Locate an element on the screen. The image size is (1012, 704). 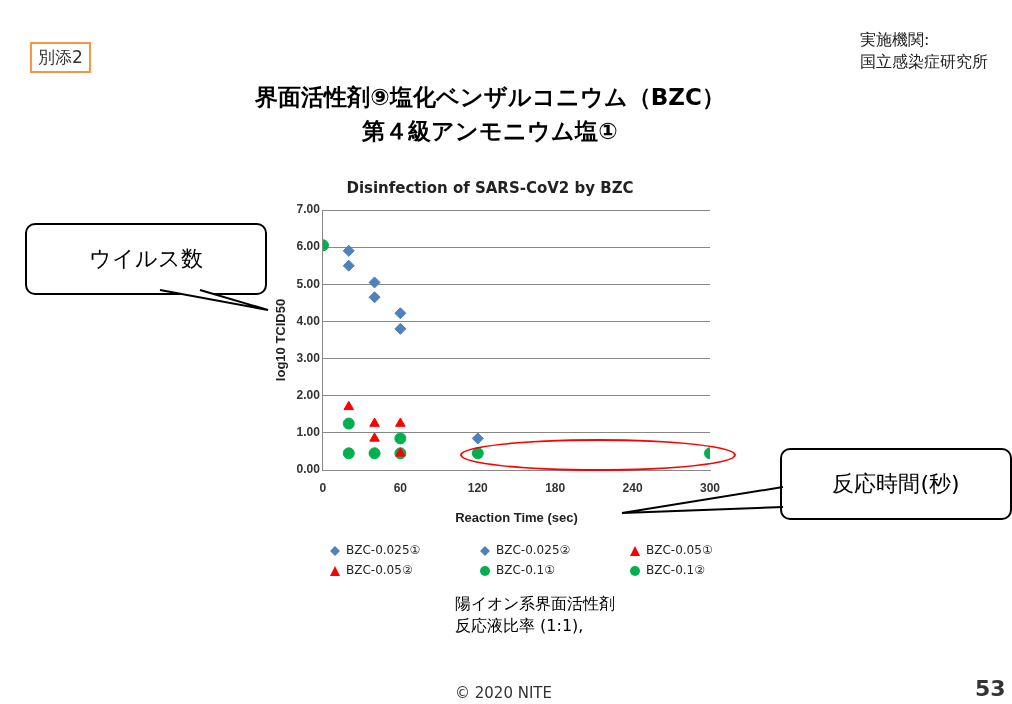
legend-label: BZC-0.05② is located at coordinates (379, 570).